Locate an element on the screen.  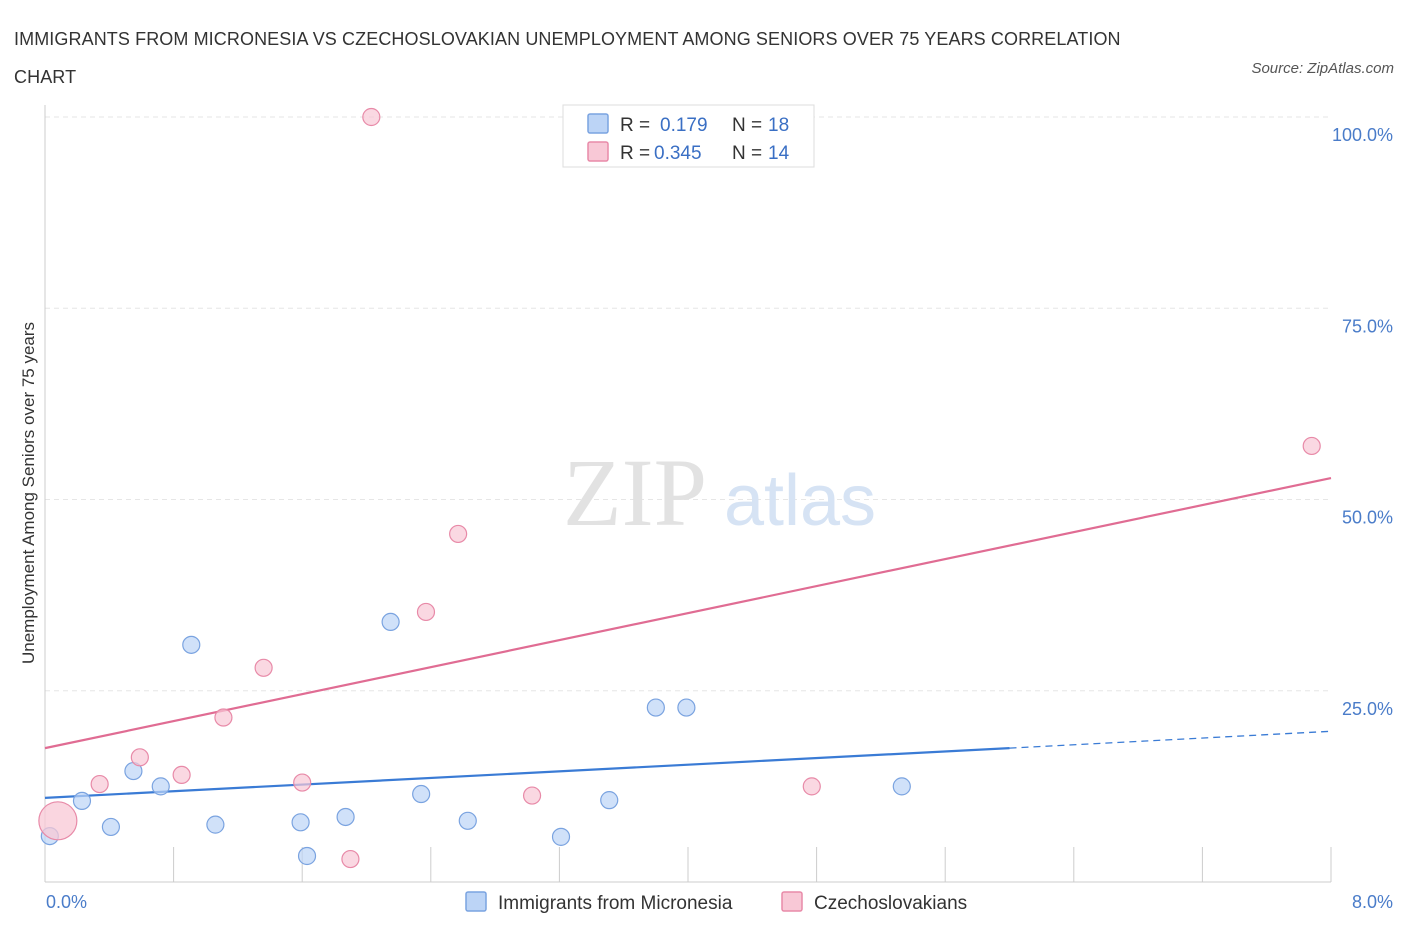
legend-swatch-micronesia is located at coordinates (598, 123).